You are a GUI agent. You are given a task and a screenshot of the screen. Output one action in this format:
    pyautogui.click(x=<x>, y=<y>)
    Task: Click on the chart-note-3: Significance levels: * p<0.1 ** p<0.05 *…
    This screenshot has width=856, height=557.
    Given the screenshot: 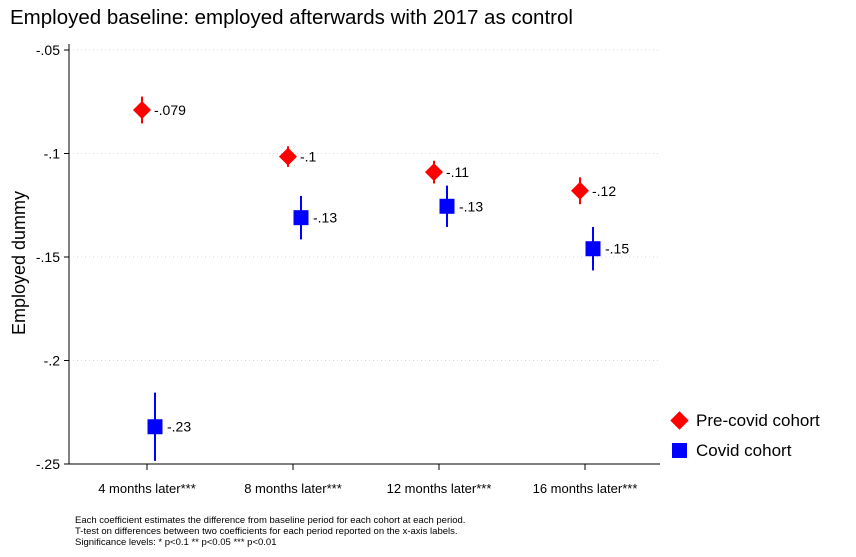 What is the action you would take?
    pyautogui.click(x=176, y=542)
    